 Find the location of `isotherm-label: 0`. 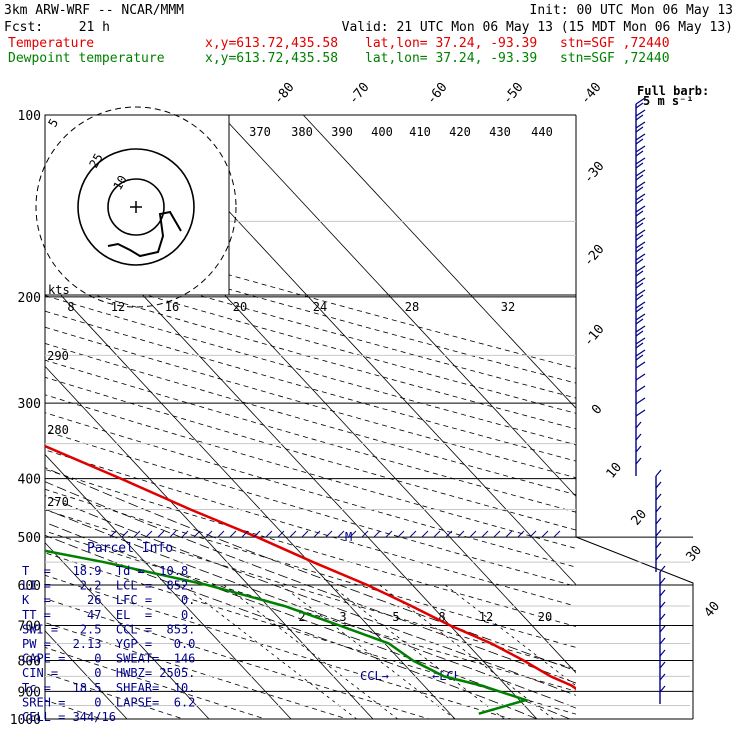

isotherm-label: 0 is located at coordinates (597, 410).